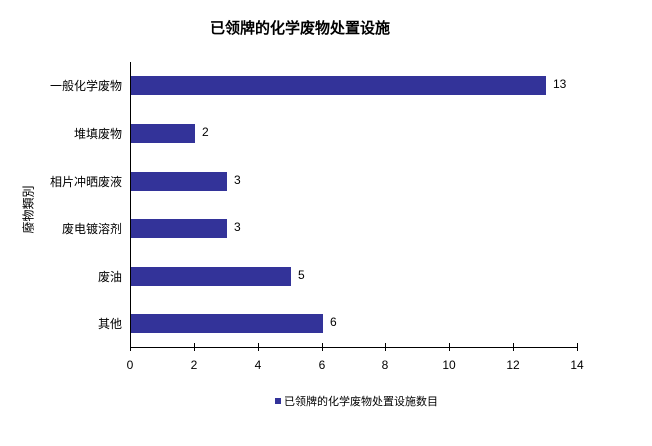 The width and height of the screenshot is (652, 446). Describe the element at coordinates (97, 134) in the screenshot. I see `category-label: 堆填废物` at that location.